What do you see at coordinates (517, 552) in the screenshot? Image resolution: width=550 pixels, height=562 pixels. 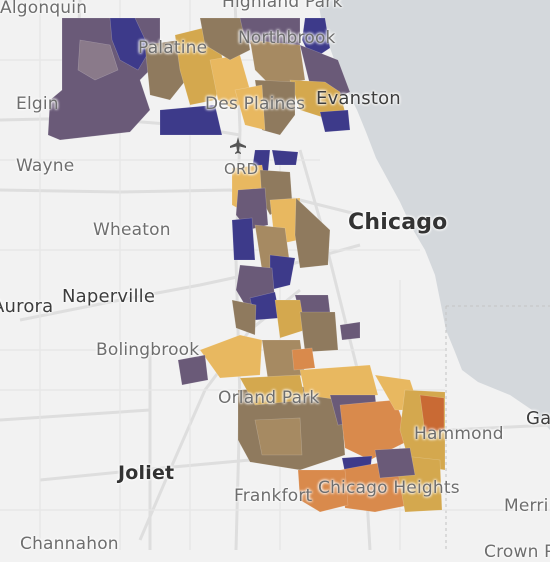 I see `label-crown-point: Crown P` at bounding box center [517, 552].